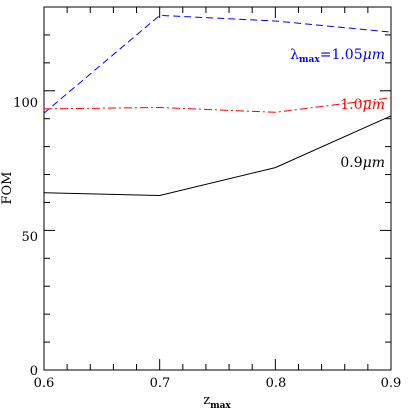 The height and width of the screenshot is (415, 415). I want to click on lambda-symbol: λ, so click(294, 55).